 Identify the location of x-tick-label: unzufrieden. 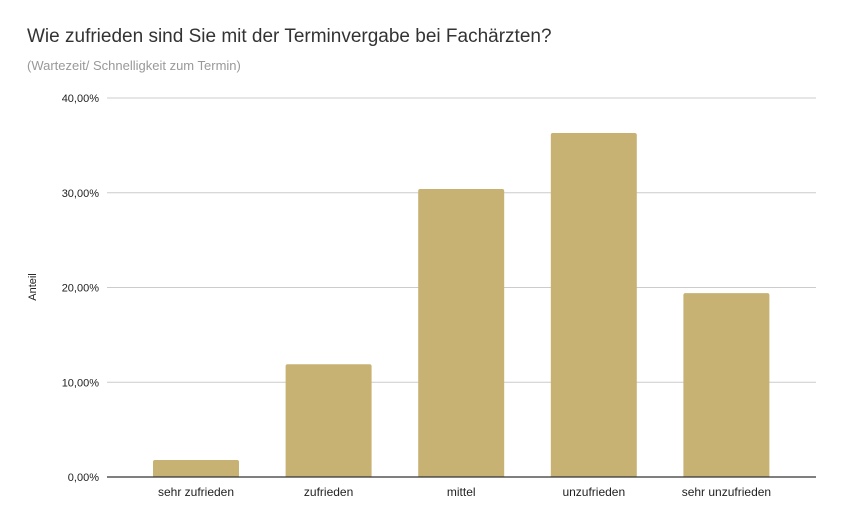
(593, 492).